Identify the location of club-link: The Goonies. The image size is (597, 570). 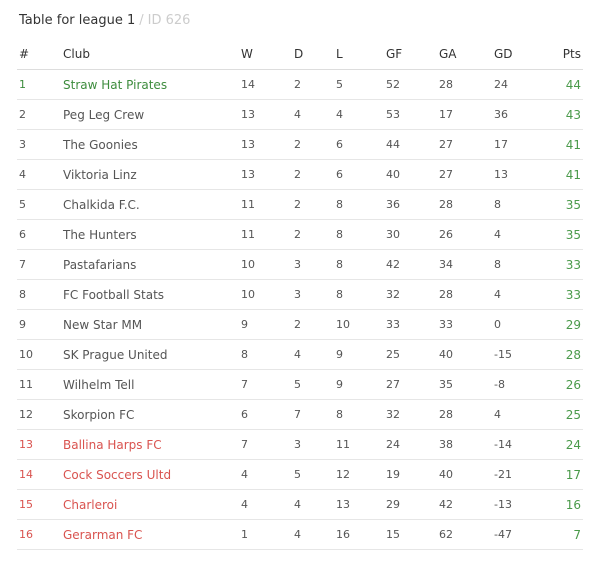
(152, 144).